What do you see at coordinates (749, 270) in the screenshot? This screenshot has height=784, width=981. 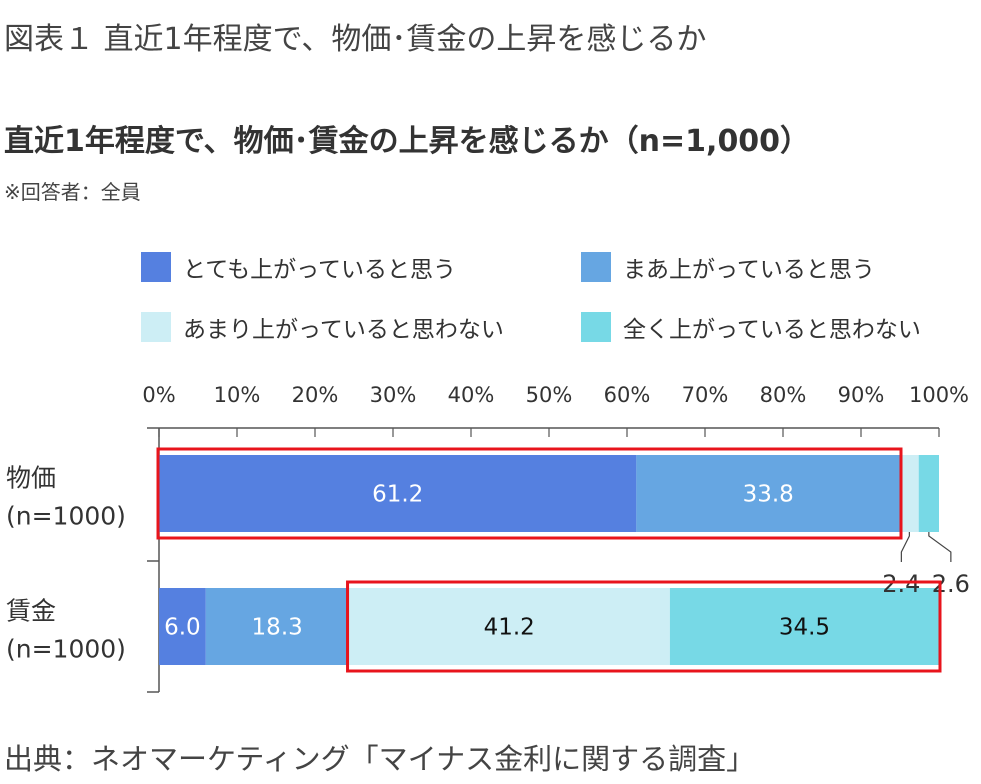 I see `legend-label-2: まあ上がっていると思う` at bounding box center [749, 270].